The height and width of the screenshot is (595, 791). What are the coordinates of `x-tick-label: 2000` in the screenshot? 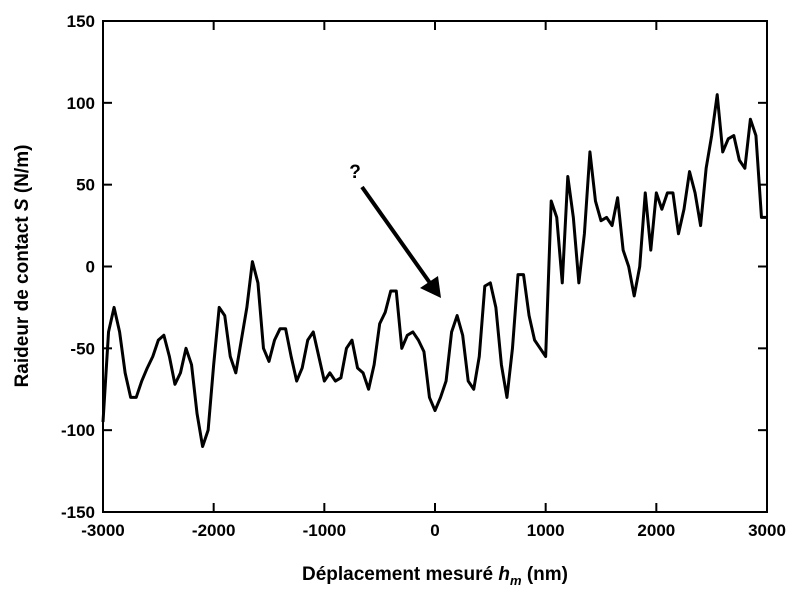 It's located at (656, 530).